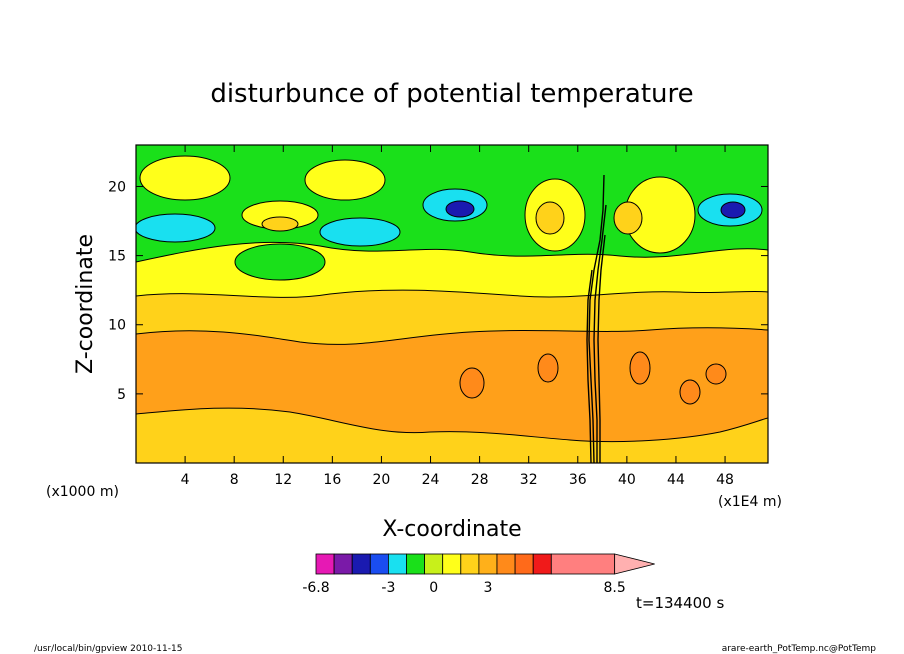  Describe the element at coordinates (634, 564) in the screenshot. I see `colorbar-extend-arrow` at that location.